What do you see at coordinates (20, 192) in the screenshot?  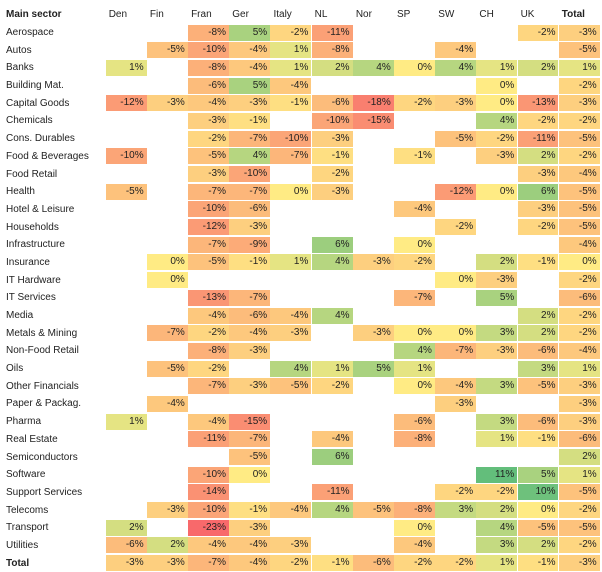 I see `row-label: Health` at bounding box center [20, 192].